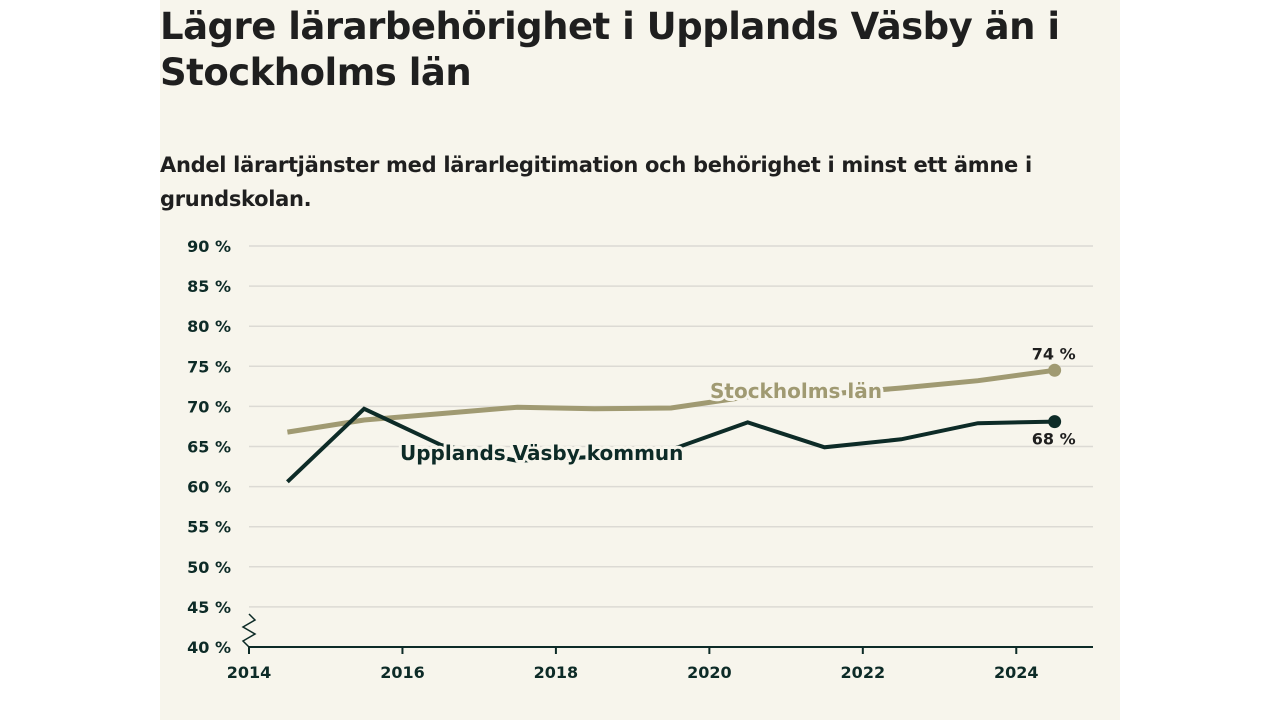 This screenshot has width=1280, height=720. What do you see at coordinates (556, 672) in the screenshot?
I see `x-tick-label: 2018` at bounding box center [556, 672].